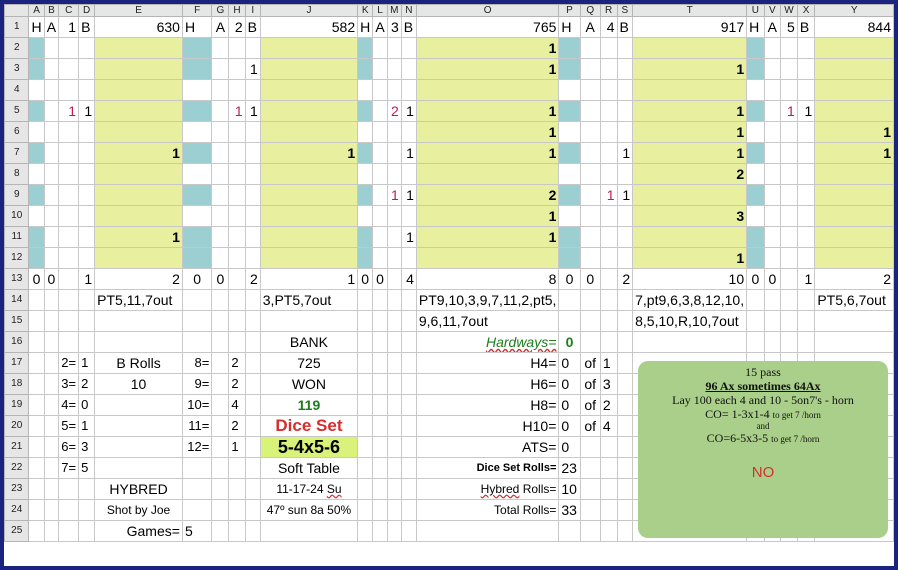 This screenshot has width=898, height=570. Describe the element at coordinates (36, 447) in the screenshot. I see `cell-a21` at that location.